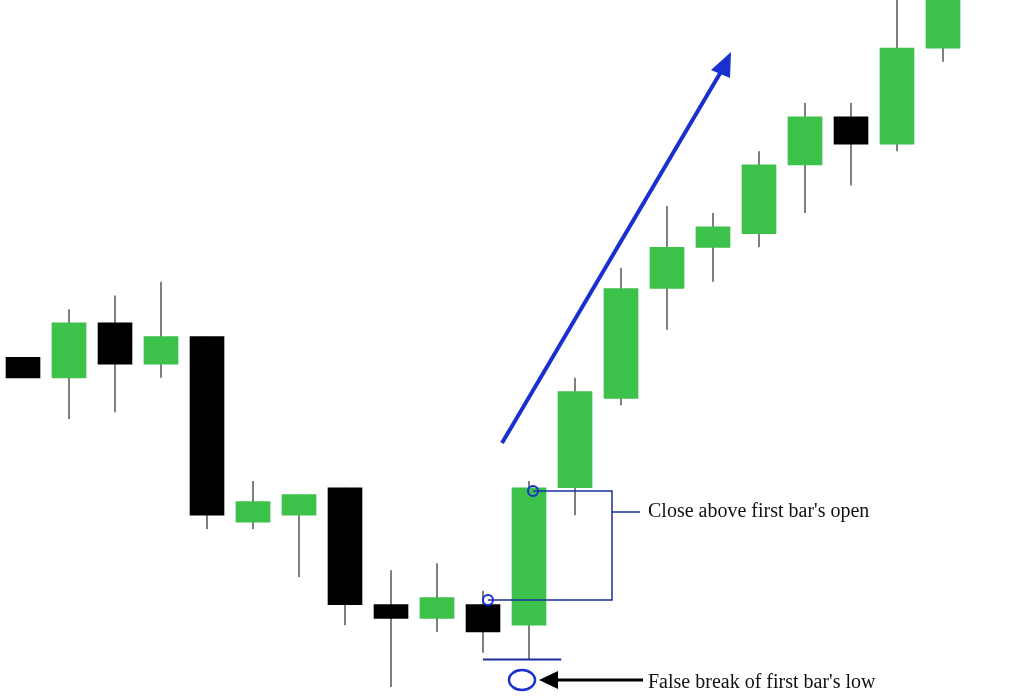 This screenshot has width=1024, height=697. Describe the element at coordinates (759, 510) in the screenshot. I see `annotation: Close above first bar's open` at that location.